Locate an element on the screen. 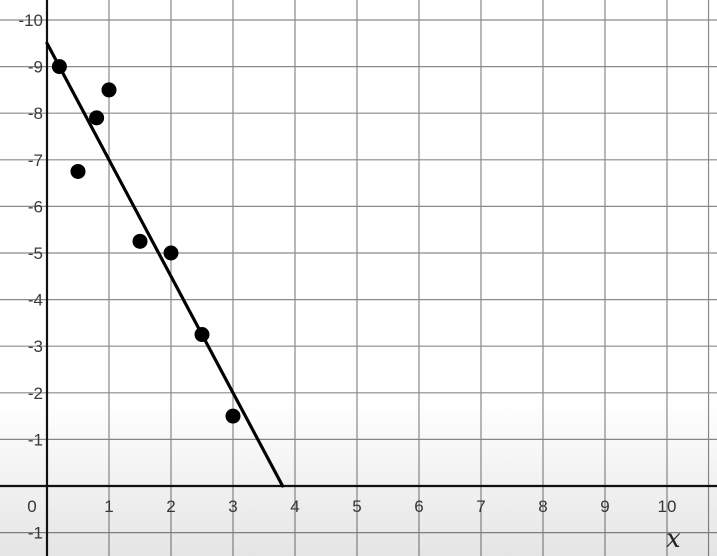 The image size is (717, 556). y-tick-label: -3 is located at coordinates (35, 346).